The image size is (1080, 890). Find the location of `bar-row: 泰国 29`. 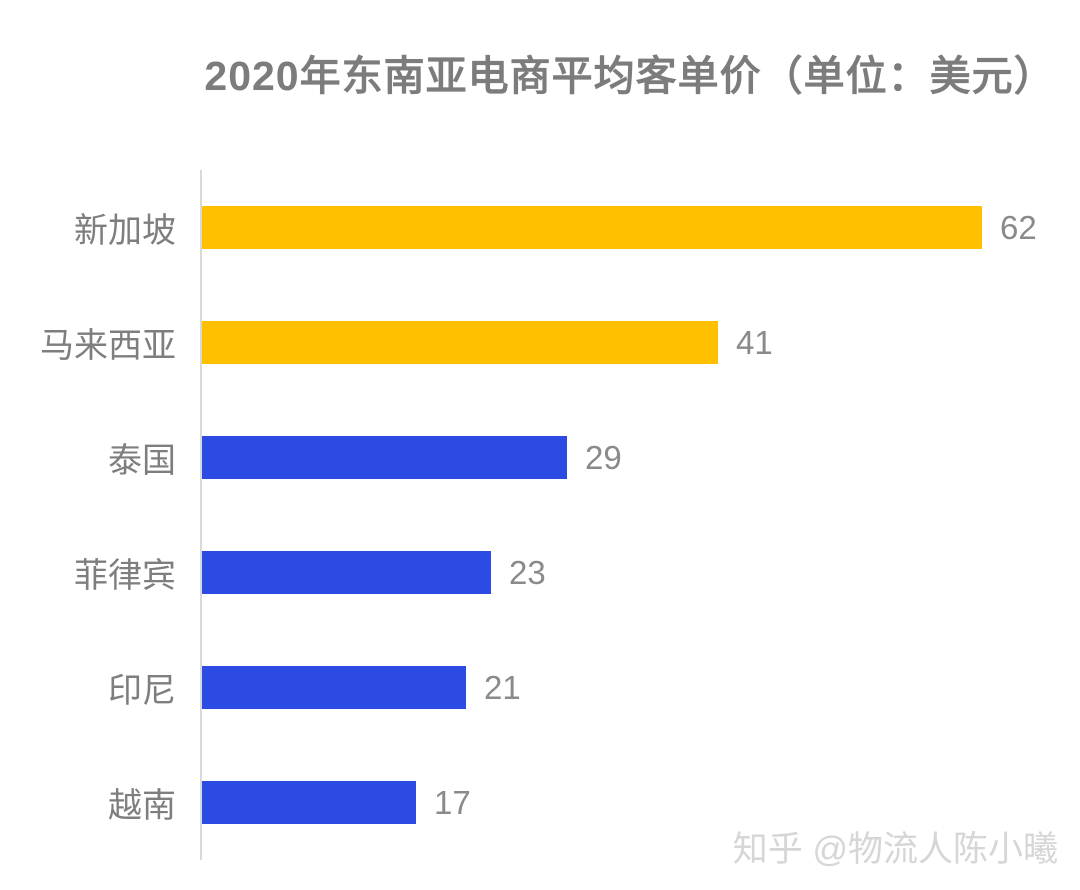

bar-row: 泰国 29 is located at coordinates (584, 457).